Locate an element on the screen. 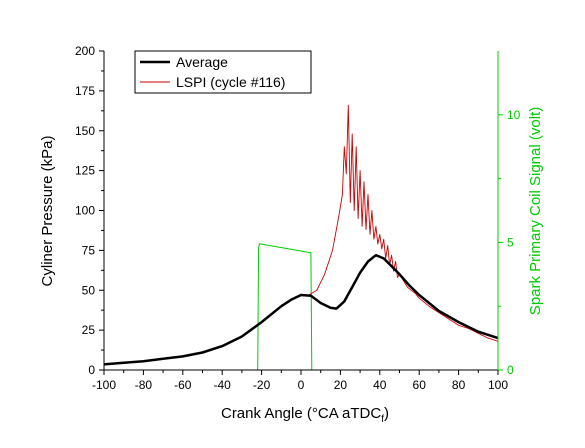 This screenshot has width=585, height=448. y-tick-label: 25 is located at coordinates (89, 330).